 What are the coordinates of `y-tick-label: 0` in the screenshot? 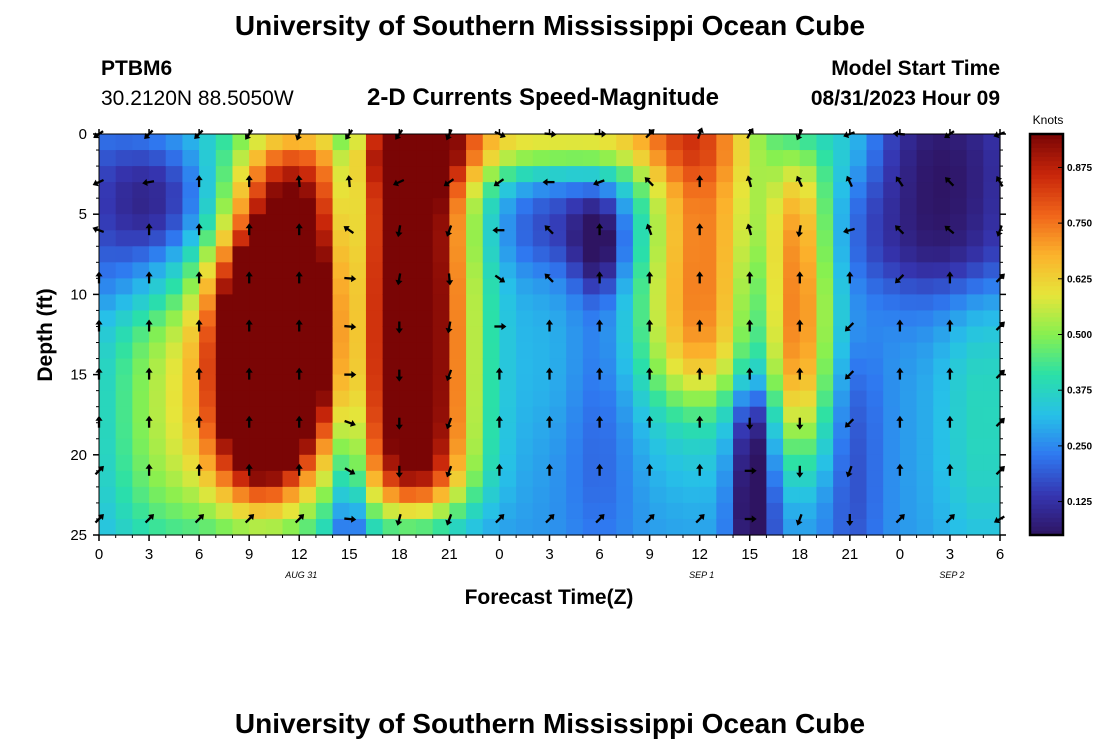 It's located at (83, 134).